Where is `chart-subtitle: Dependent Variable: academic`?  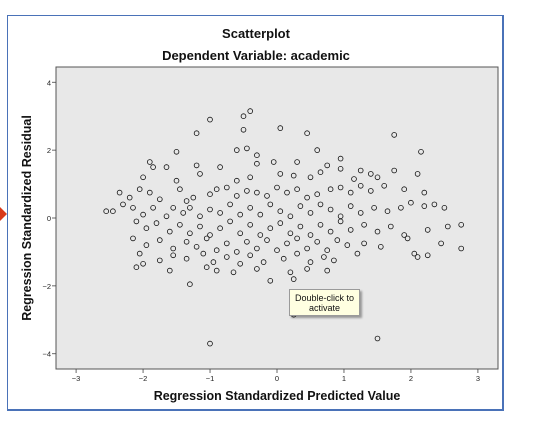 chart-subtitle: Dependent Variable: academic is located at coordinates (256, 55).